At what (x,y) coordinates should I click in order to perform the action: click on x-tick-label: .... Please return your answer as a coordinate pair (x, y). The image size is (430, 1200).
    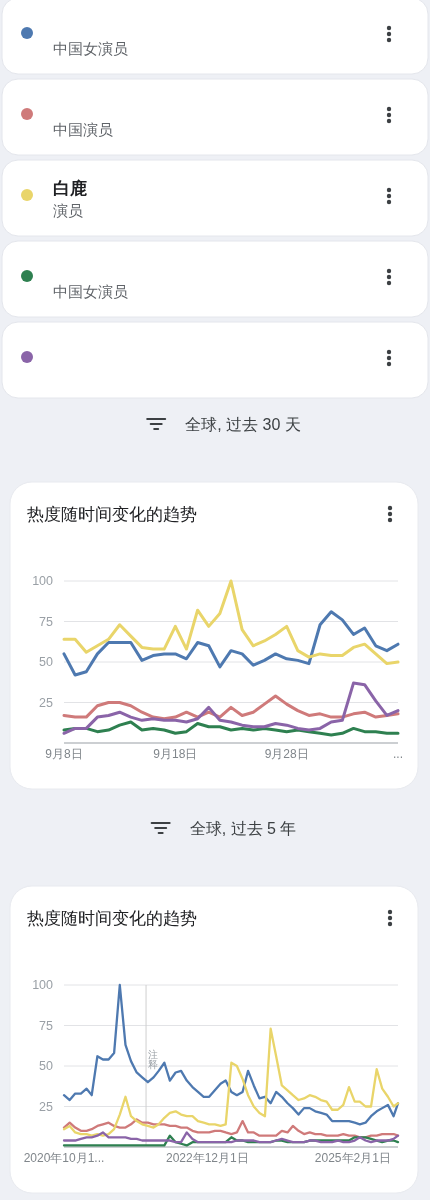
    Looking at the image, I should click on (398, 754).